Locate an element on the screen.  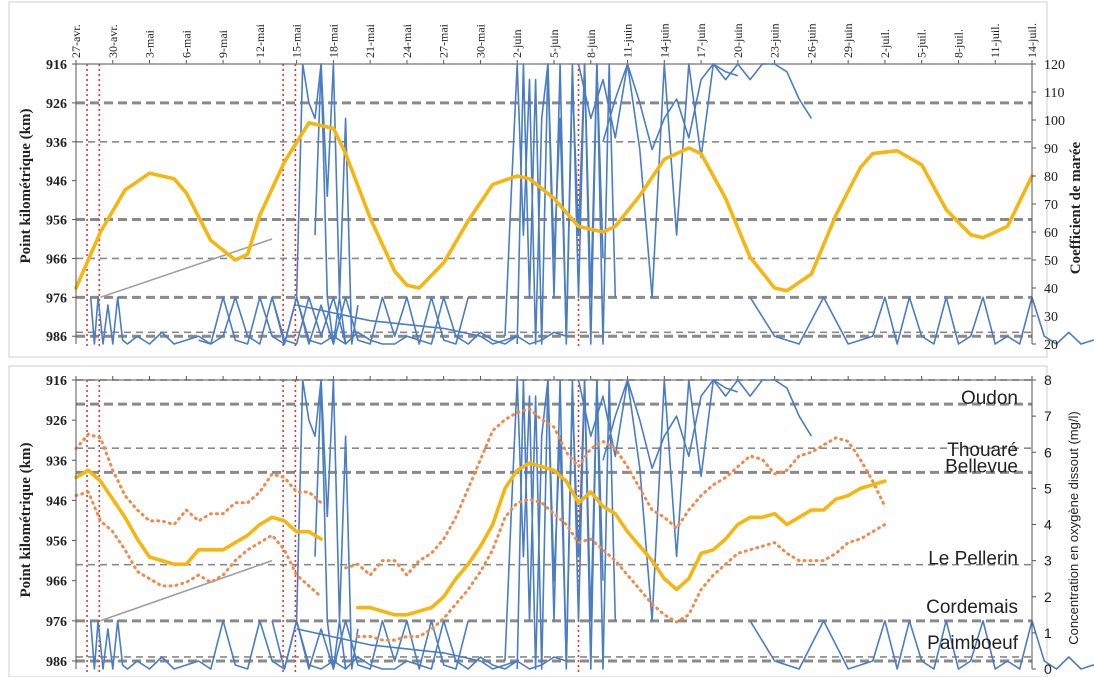
x-tick-label: 9-mai is located at coordinates (223, 43).